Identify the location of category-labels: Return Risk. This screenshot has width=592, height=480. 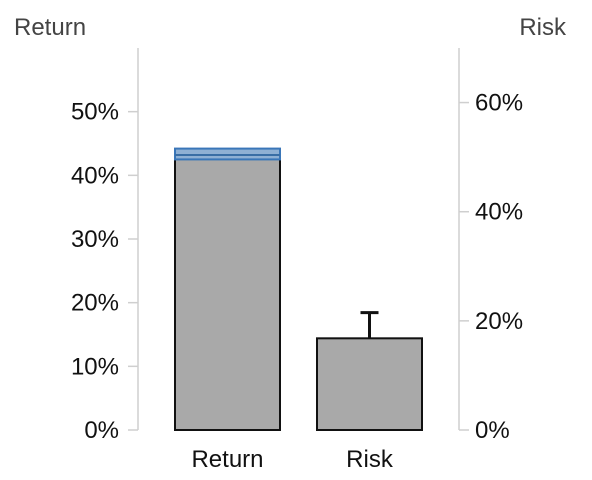
(292, 459).